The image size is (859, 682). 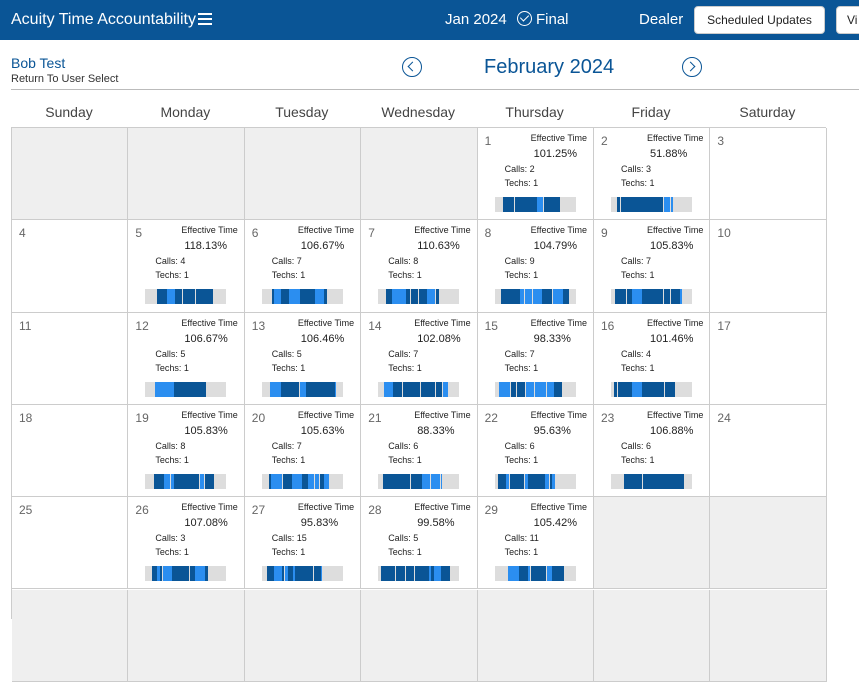 What do you see at coordinates (303, 451) in the screenshot?
I see `calendar-day-20: 20 Effective Time 105.63% Calls: 7 Techs: 1` at bounding box center [303, 451].